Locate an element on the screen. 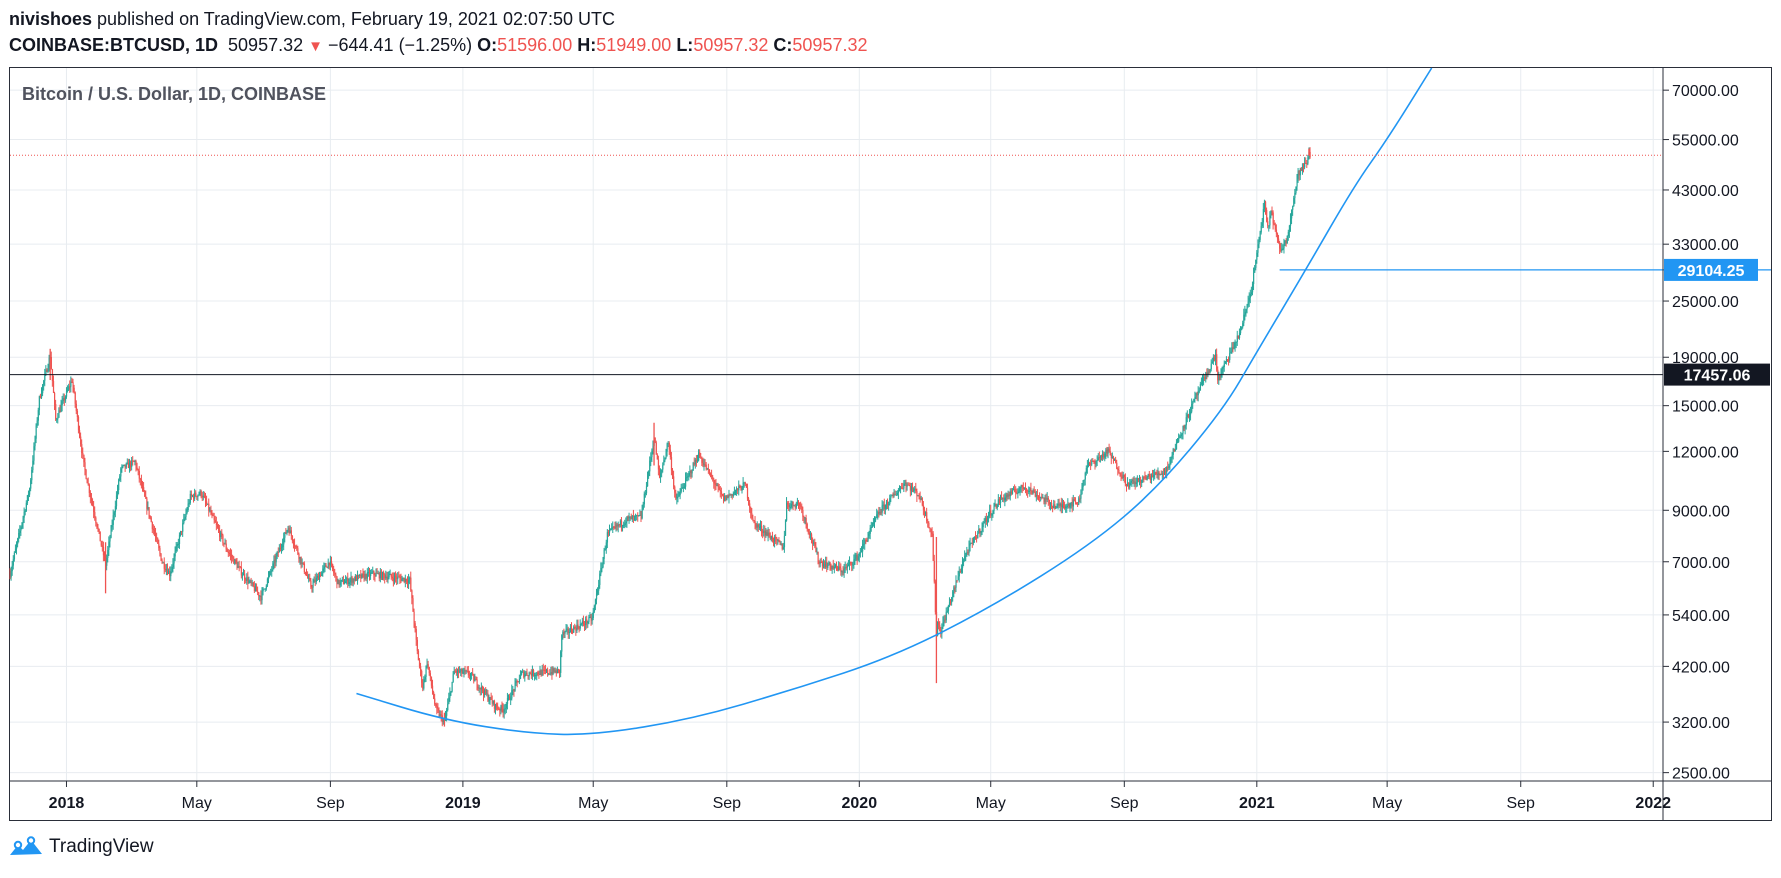 This screenshot has height=878, width=1781. time-tick-label: Sep is located at coordinates (330, 803).